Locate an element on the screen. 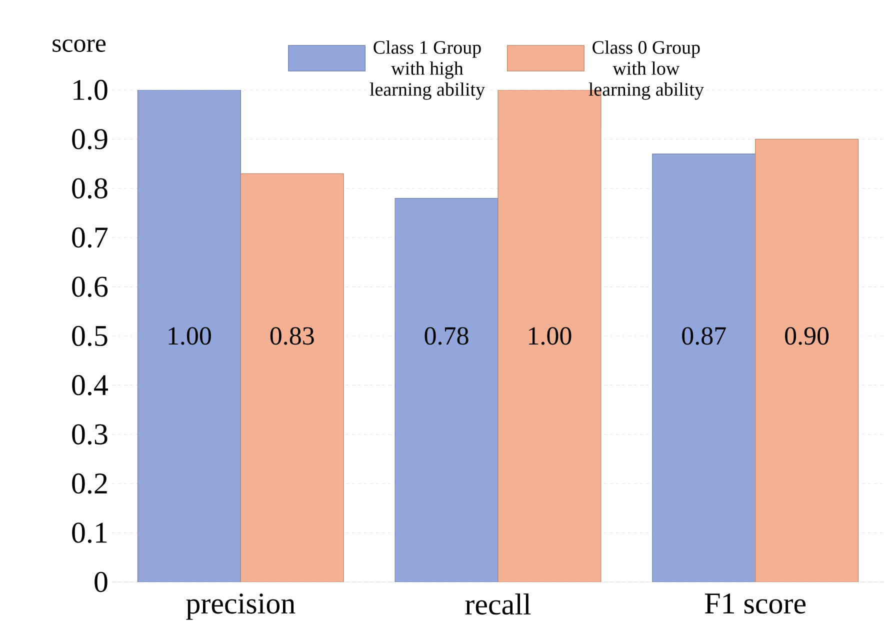 This screenshot has height=630, width=888. x-tick-label: F1 score is located at coordinates (755, 604).